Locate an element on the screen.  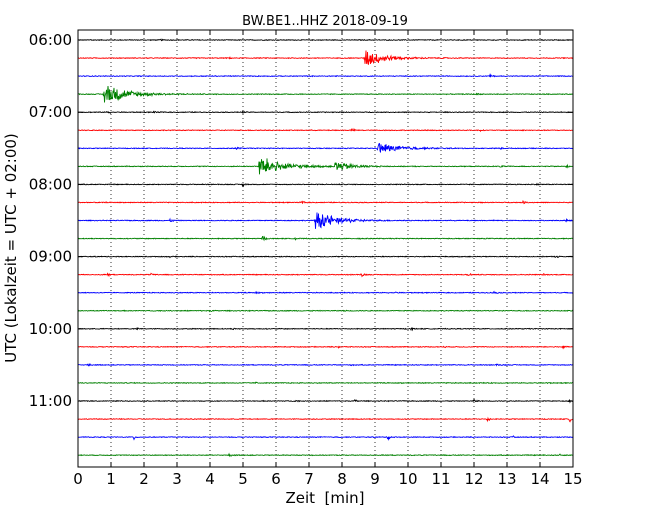
y-tick-label: 08:00 is located at coordinates (50, 184).